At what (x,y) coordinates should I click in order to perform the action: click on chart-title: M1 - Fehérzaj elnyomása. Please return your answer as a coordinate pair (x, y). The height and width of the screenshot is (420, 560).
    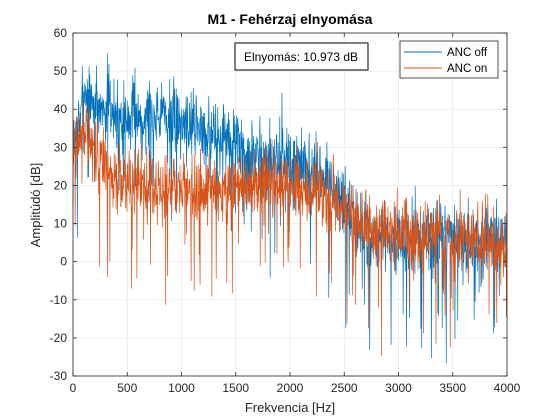
    Looking at the image, I should click on (290, 19).